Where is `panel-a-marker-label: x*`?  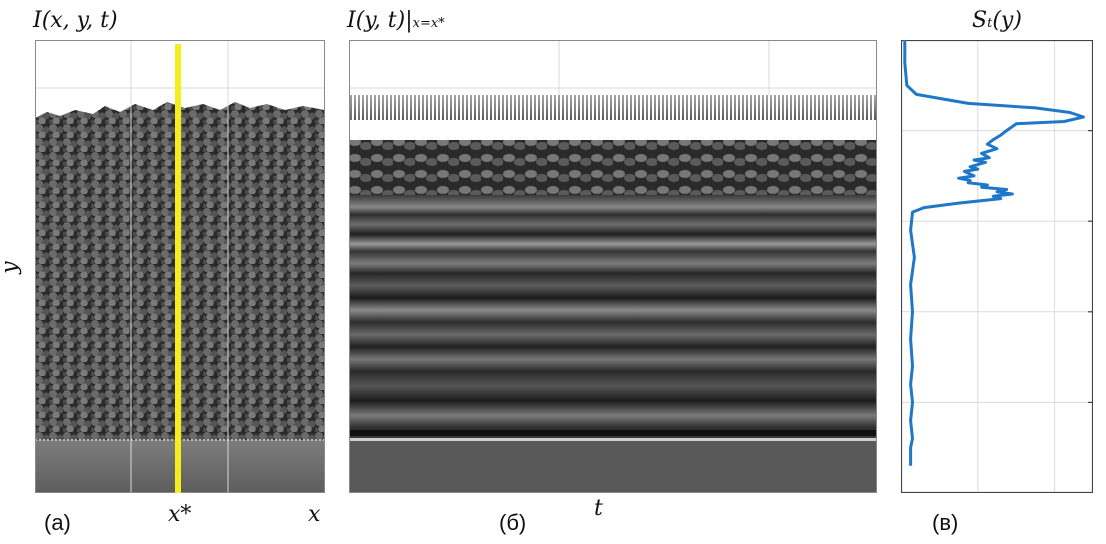
panel-a-marker-label: x* is located at coordinates (180, 514).